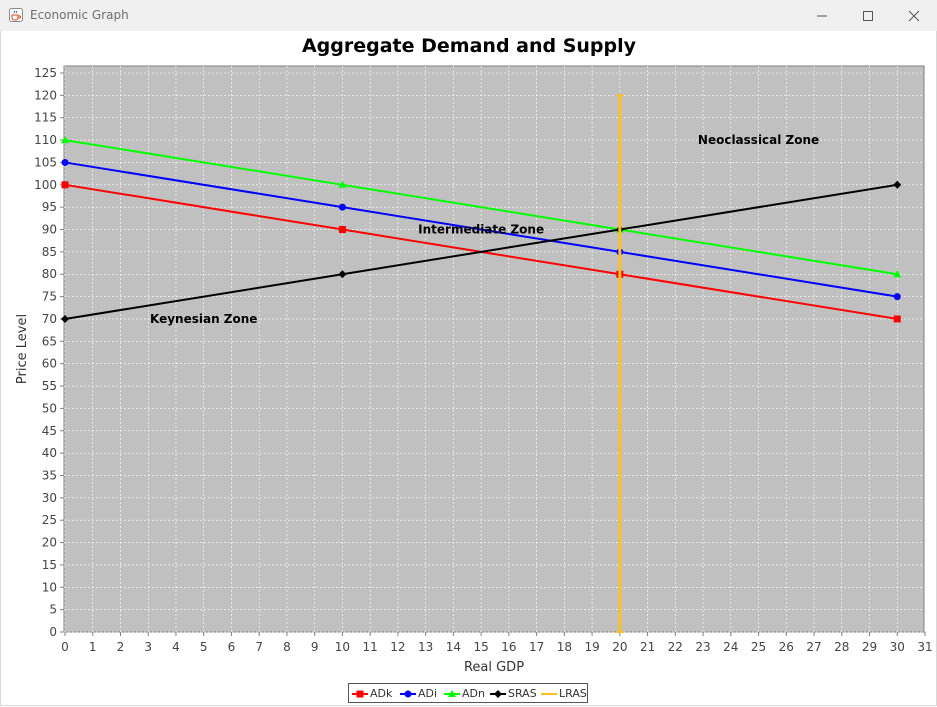 Image resolution: width=937 pixels, height=707 pixels. I want to click on x-tick-label: 12, so click(397, 647).